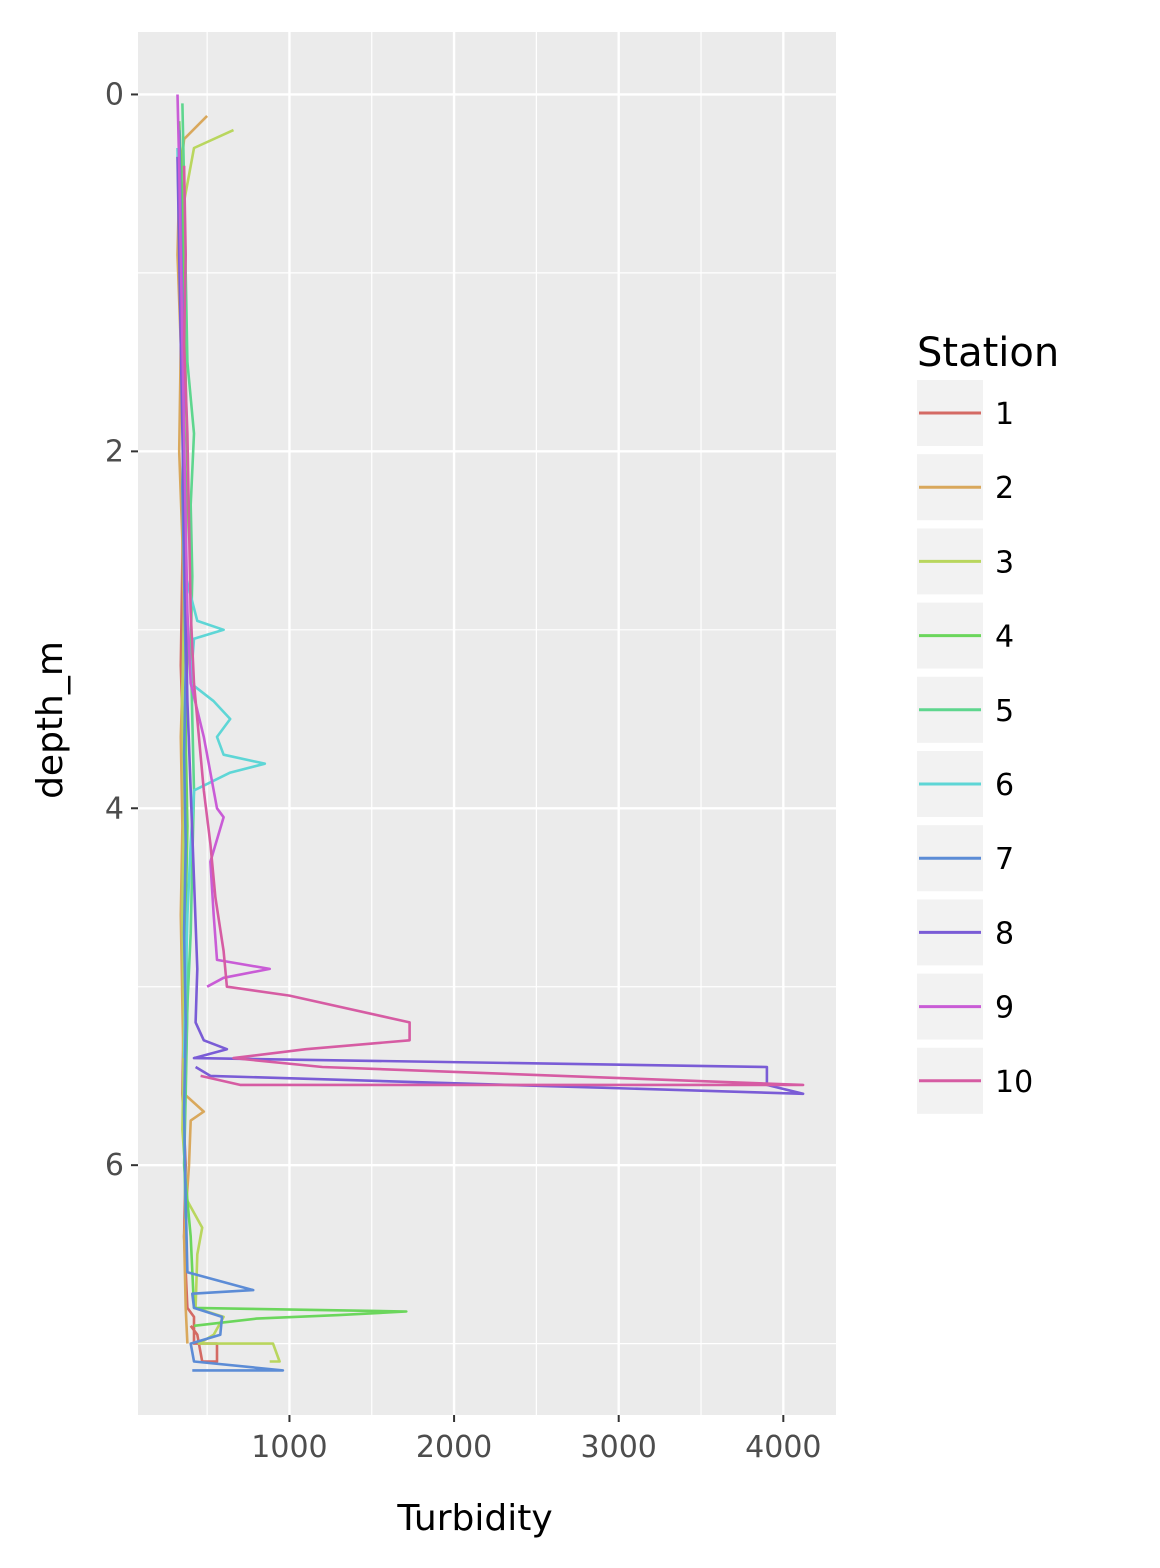 The width and height of the screenshot is (1160, 1568). I want to click on legend-label: 1, so click(1004, 414).